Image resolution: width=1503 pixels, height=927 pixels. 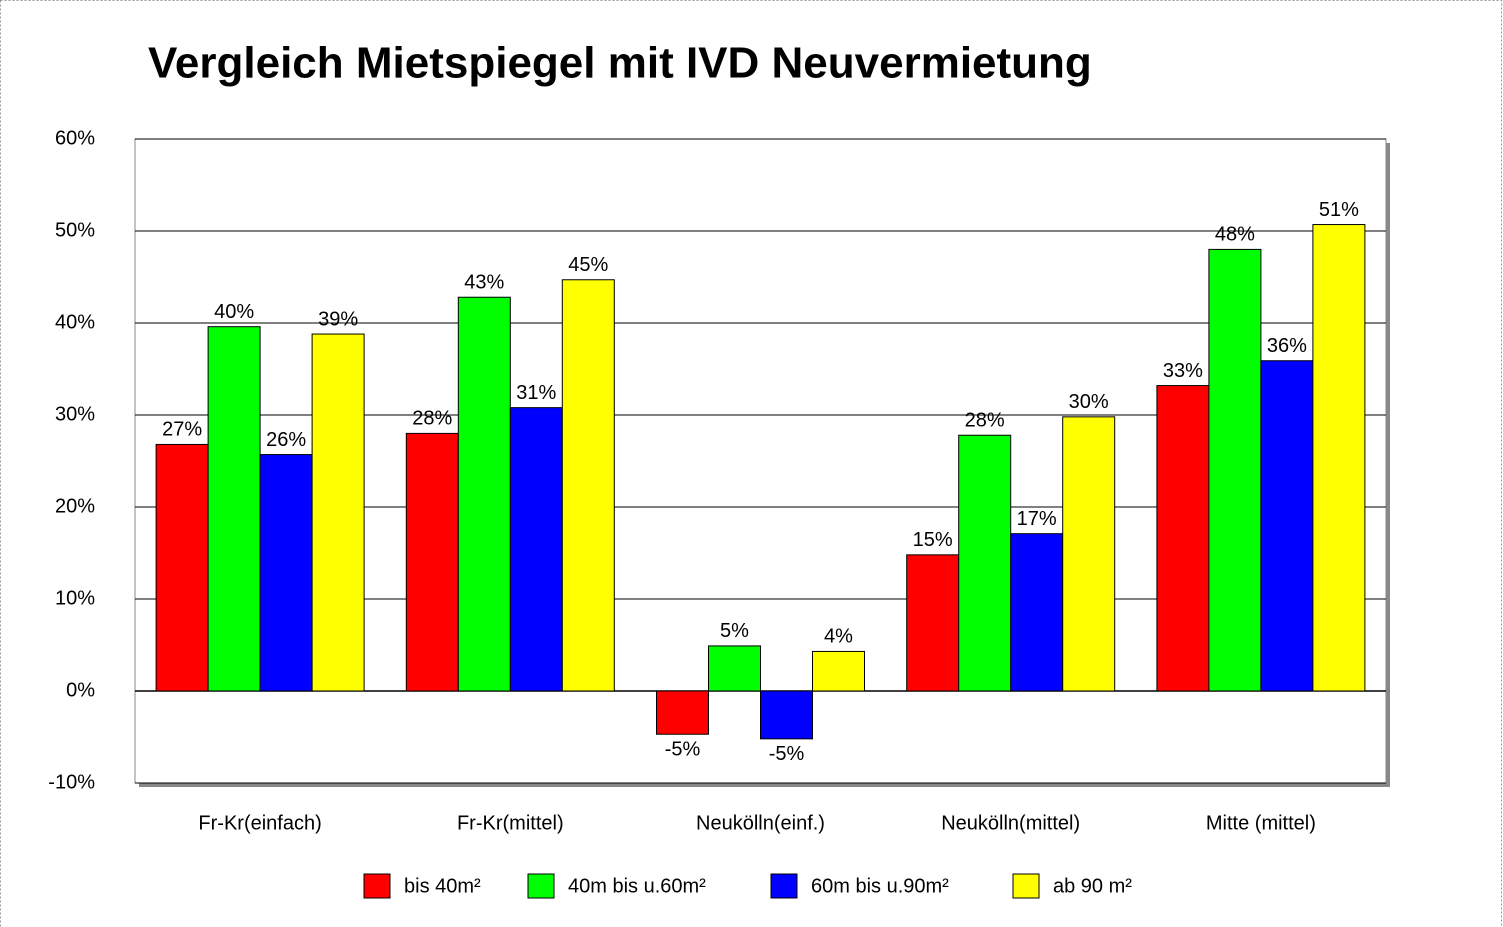 What do you see at coordinates (75, 230) in the screenshot?
I see `y-tick-label: 50%` at bounding box center [75, 230].